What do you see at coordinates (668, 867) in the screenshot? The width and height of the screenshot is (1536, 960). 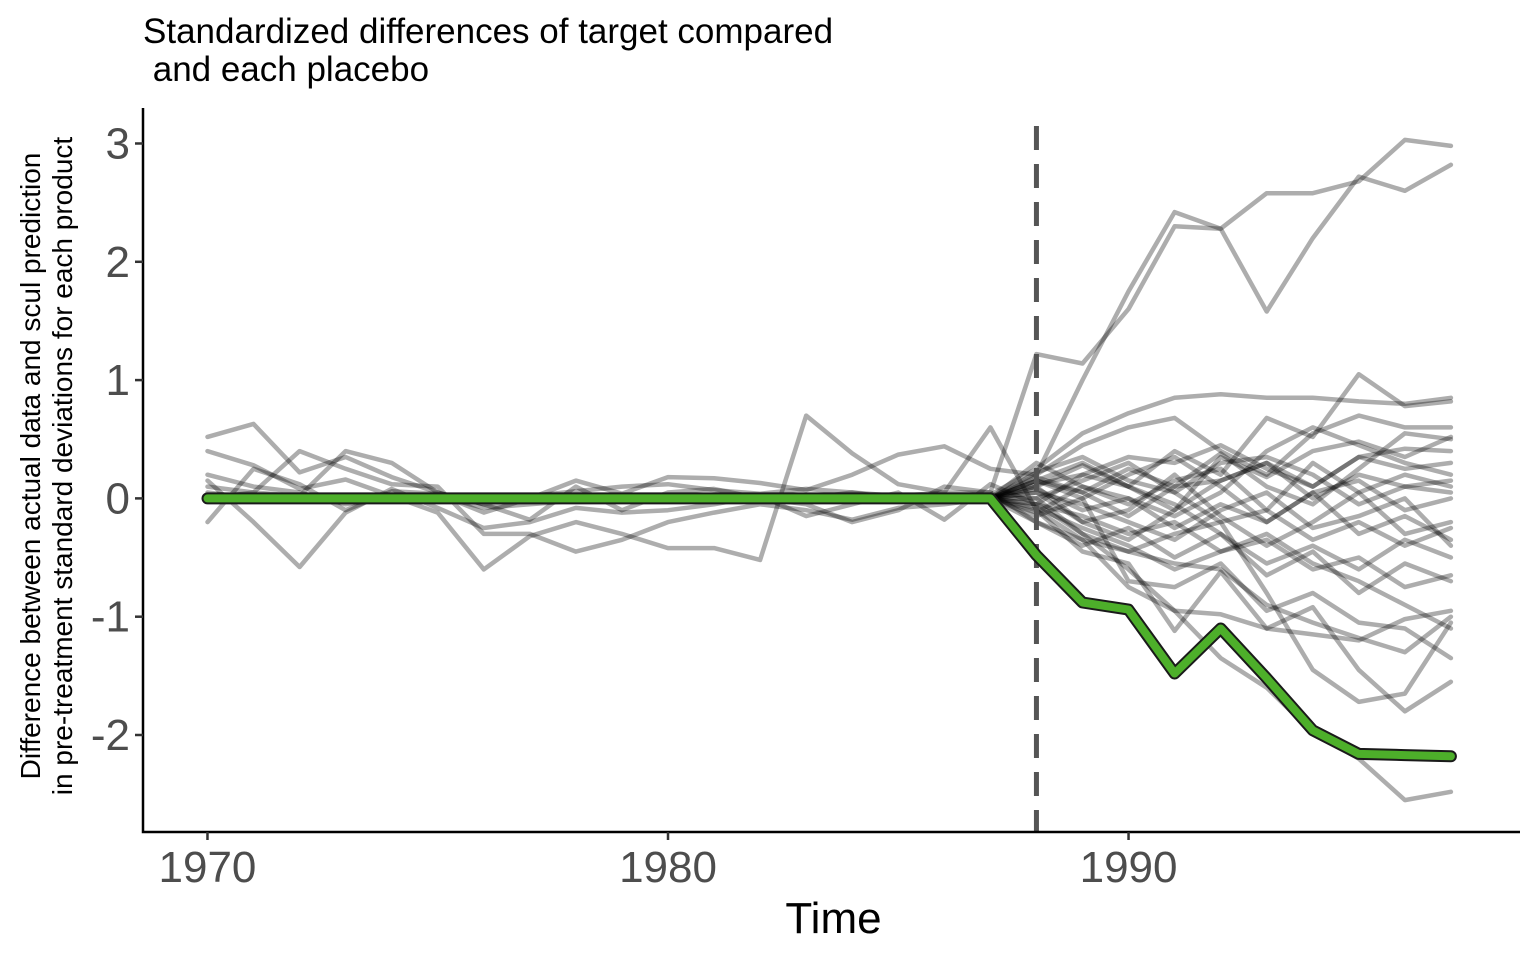 I see `x-tick-label: 1980` at bounding box center [668, 867].